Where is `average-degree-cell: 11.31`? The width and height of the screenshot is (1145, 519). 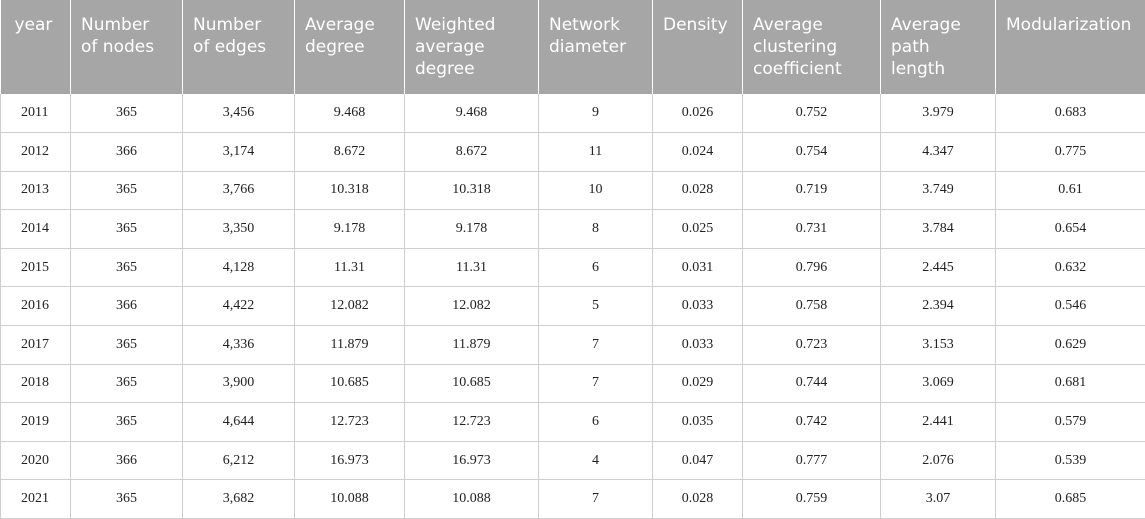 average-degree-cell: 11.31 is located at coordinates (350, 267).